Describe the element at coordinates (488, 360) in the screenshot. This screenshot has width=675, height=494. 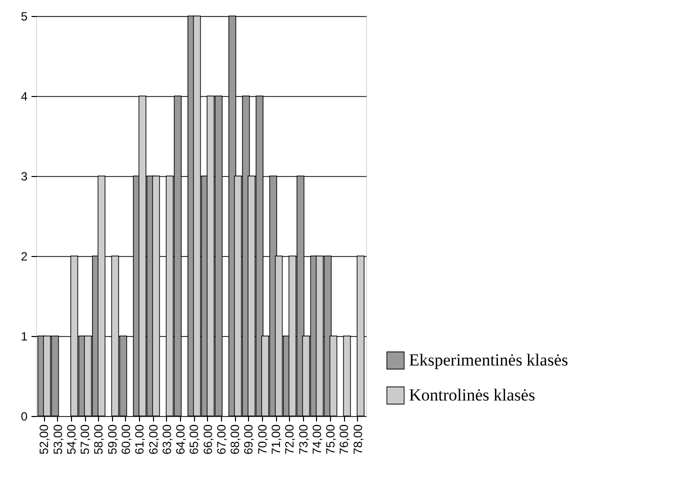
I see `legend-label: Eksperimentinės klasės` at that location.